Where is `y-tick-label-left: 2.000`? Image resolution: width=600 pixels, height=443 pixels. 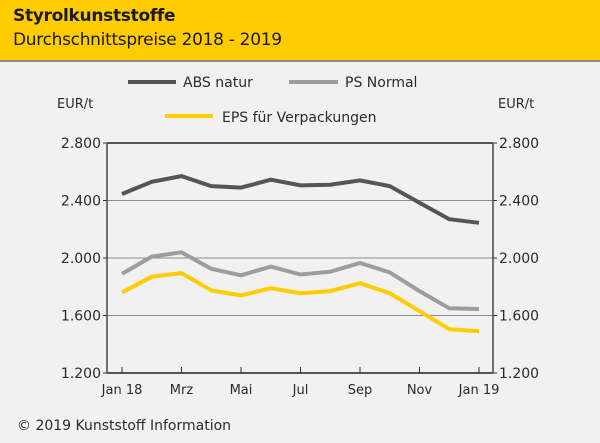
y-tick-label-left: 2.000 is located at coordinates (81, 259).